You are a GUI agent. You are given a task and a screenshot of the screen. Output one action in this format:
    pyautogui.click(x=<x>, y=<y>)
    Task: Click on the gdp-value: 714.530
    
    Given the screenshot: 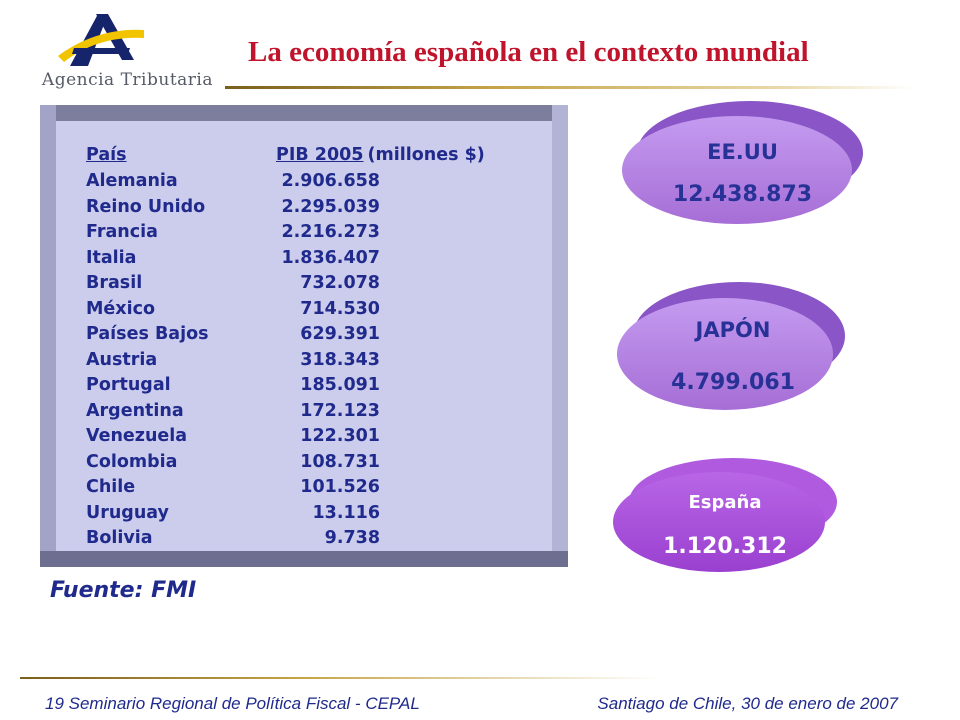 What is the action you would take?
    pyautogui.click(x=340, y=308)
    